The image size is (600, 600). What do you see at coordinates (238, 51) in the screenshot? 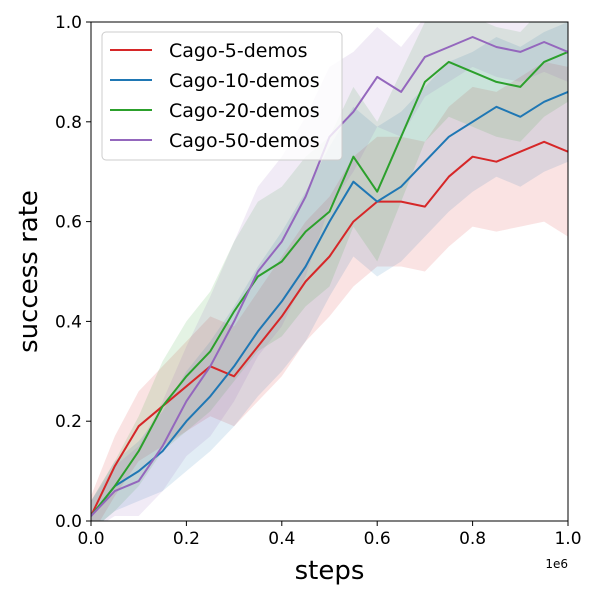
I see `legend-label: Cago-5-demos` at bounding box center [238, 51].